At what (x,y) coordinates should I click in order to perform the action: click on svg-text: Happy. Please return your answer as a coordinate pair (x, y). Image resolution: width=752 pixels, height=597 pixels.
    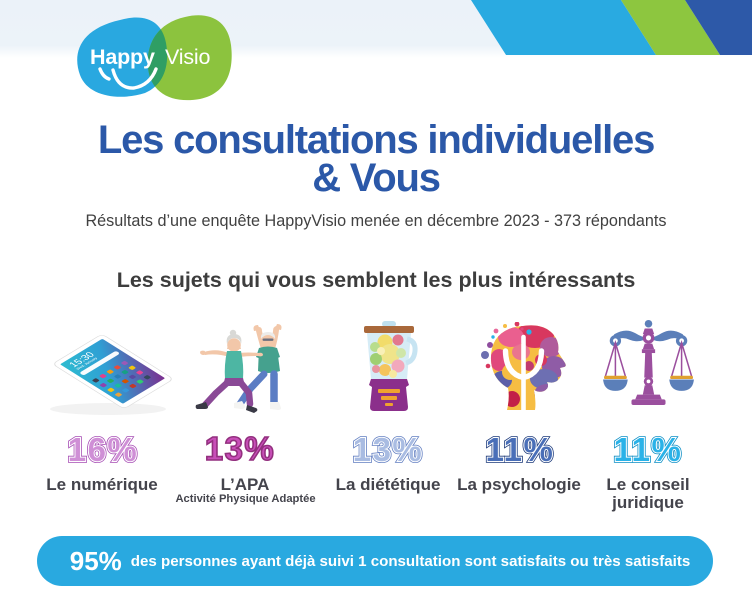
    Looking at the image, I should click on (122, 57).